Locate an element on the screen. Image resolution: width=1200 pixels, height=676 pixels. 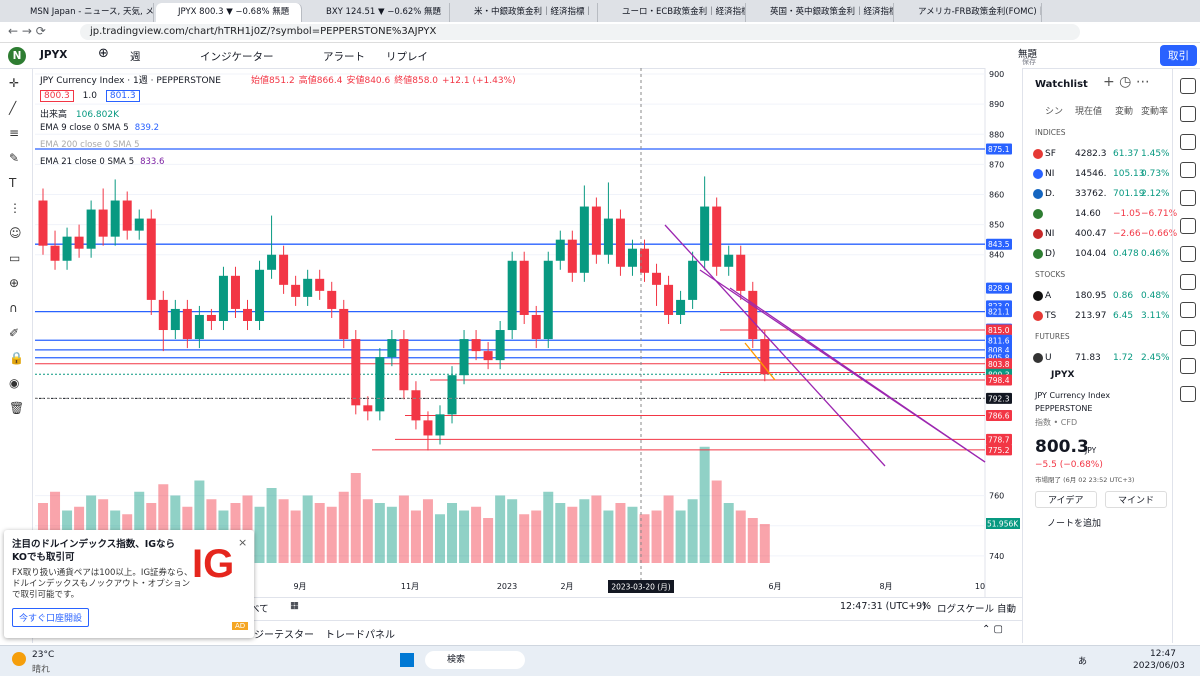
replay: リプレイ is located at coordinates (407, 57).